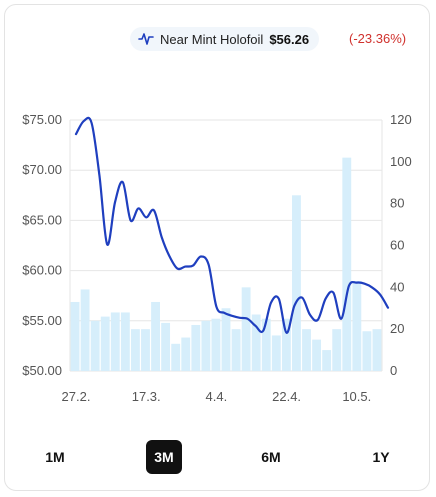 This screenshot has height=497, width=436. Describe the element at coordinates (271, 457) in the screenshot. I see `range-6m-button: 6M` at that location.